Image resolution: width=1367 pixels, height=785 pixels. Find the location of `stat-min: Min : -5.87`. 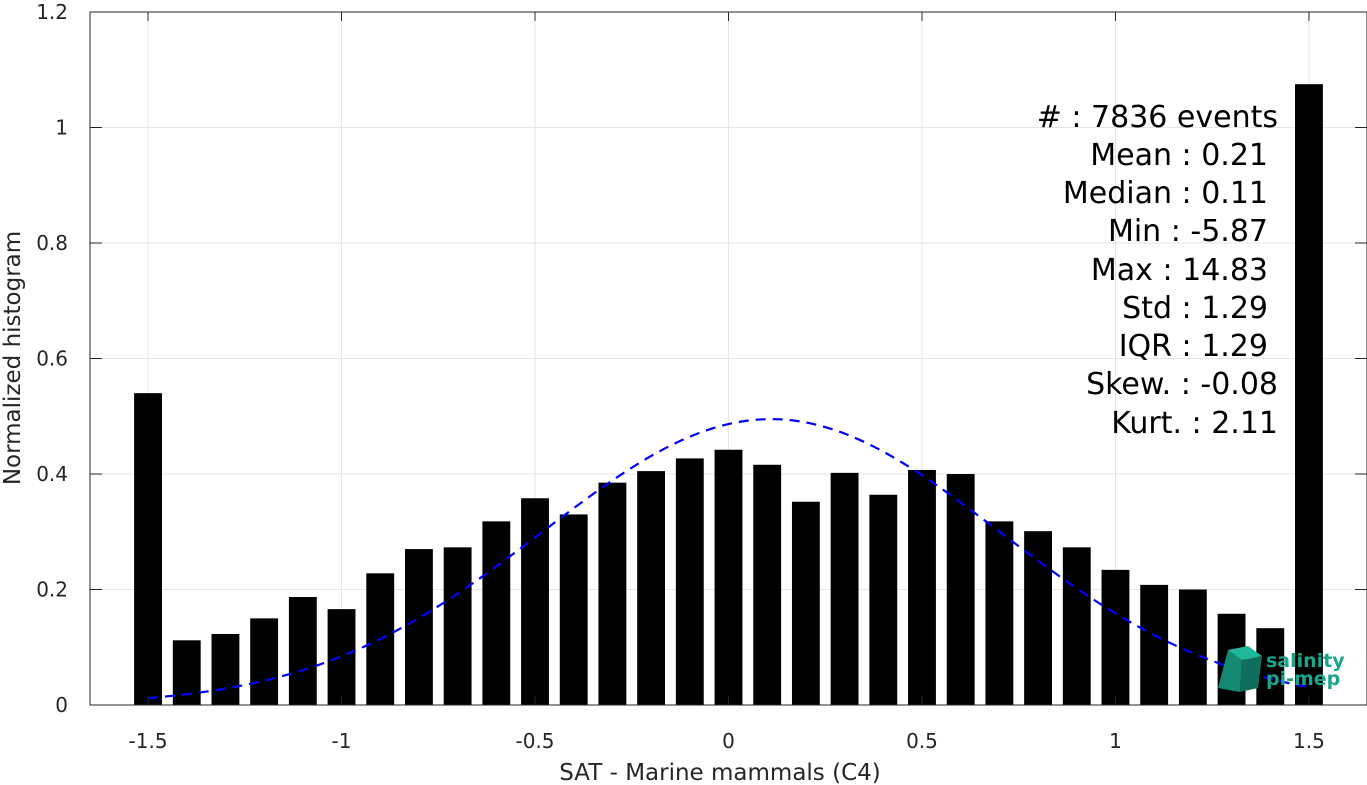

stat-min: Min : -5.87 is located at coordinates (1188, 231).